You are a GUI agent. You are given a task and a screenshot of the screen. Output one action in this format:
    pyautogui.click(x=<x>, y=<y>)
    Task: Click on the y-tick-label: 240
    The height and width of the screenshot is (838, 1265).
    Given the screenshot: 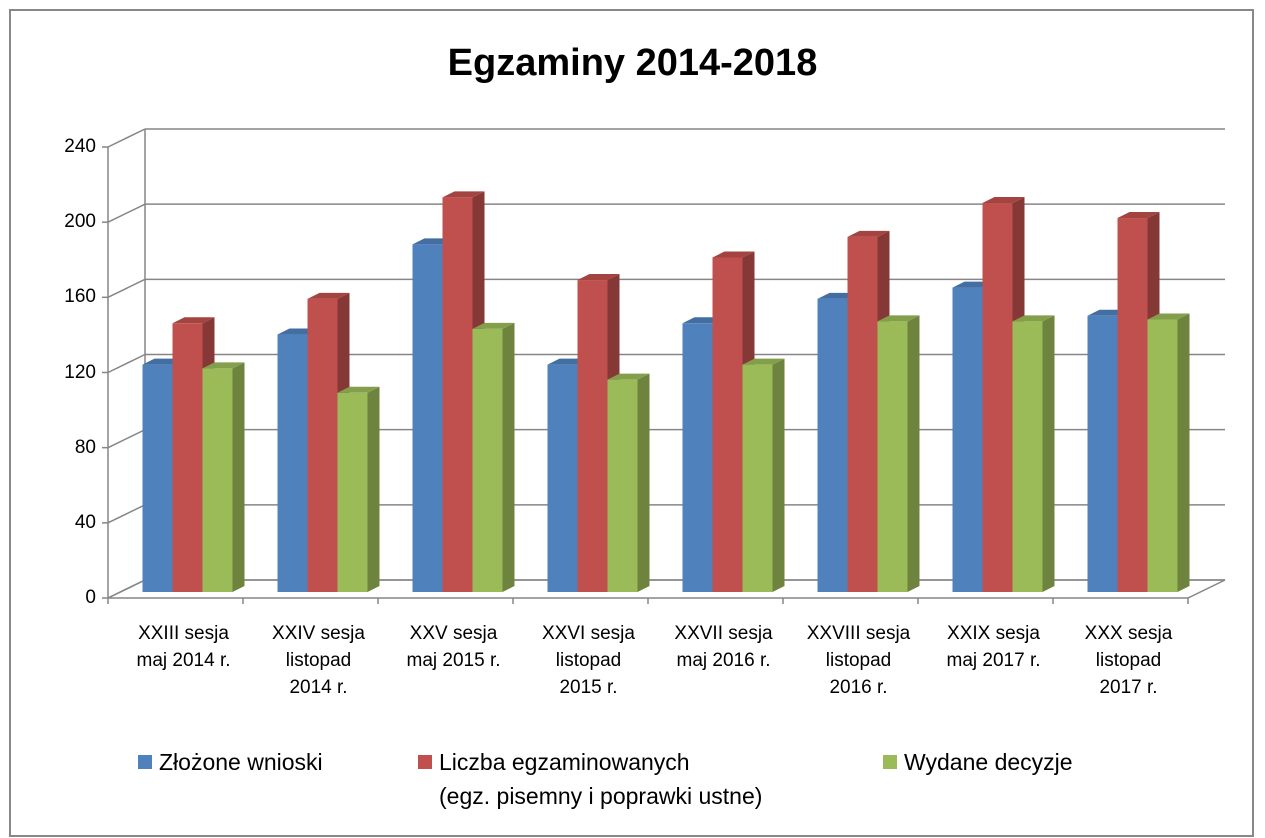 What is the action you would take?
    pyautogui.click(x=80, y=146)
    